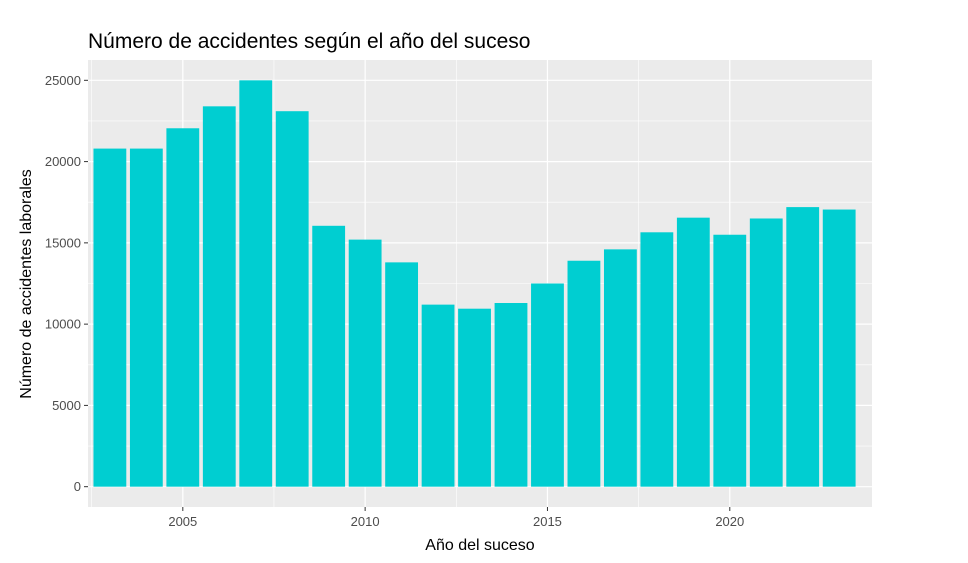 The height and width of the screenshot is (563, 968). I want to click on x-tick-label: 2020, so click(729, 521).